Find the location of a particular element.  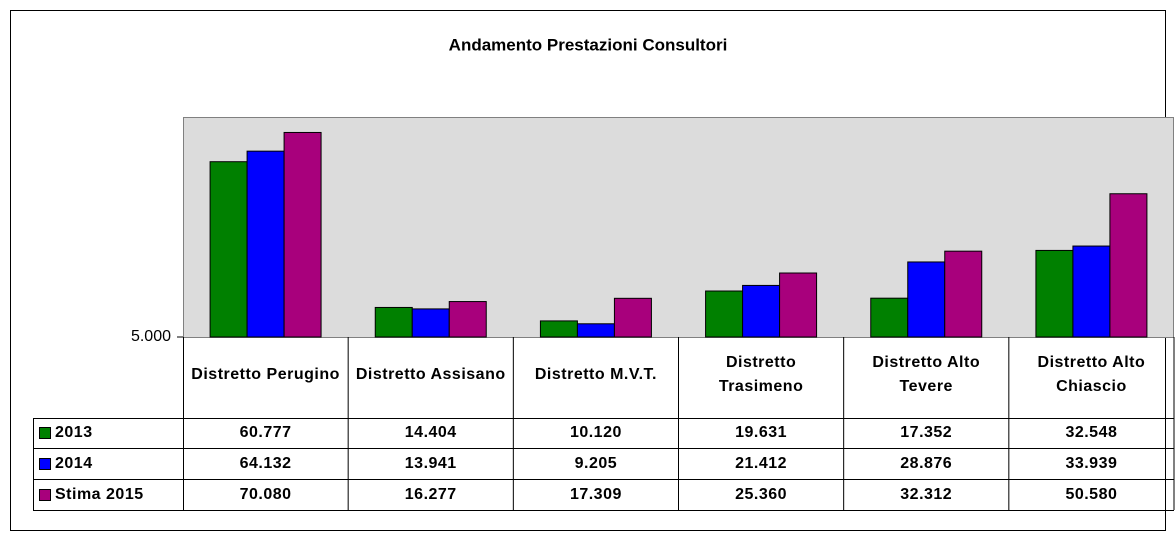

value-label: 50.580 is located at coordinates (1091, 494).